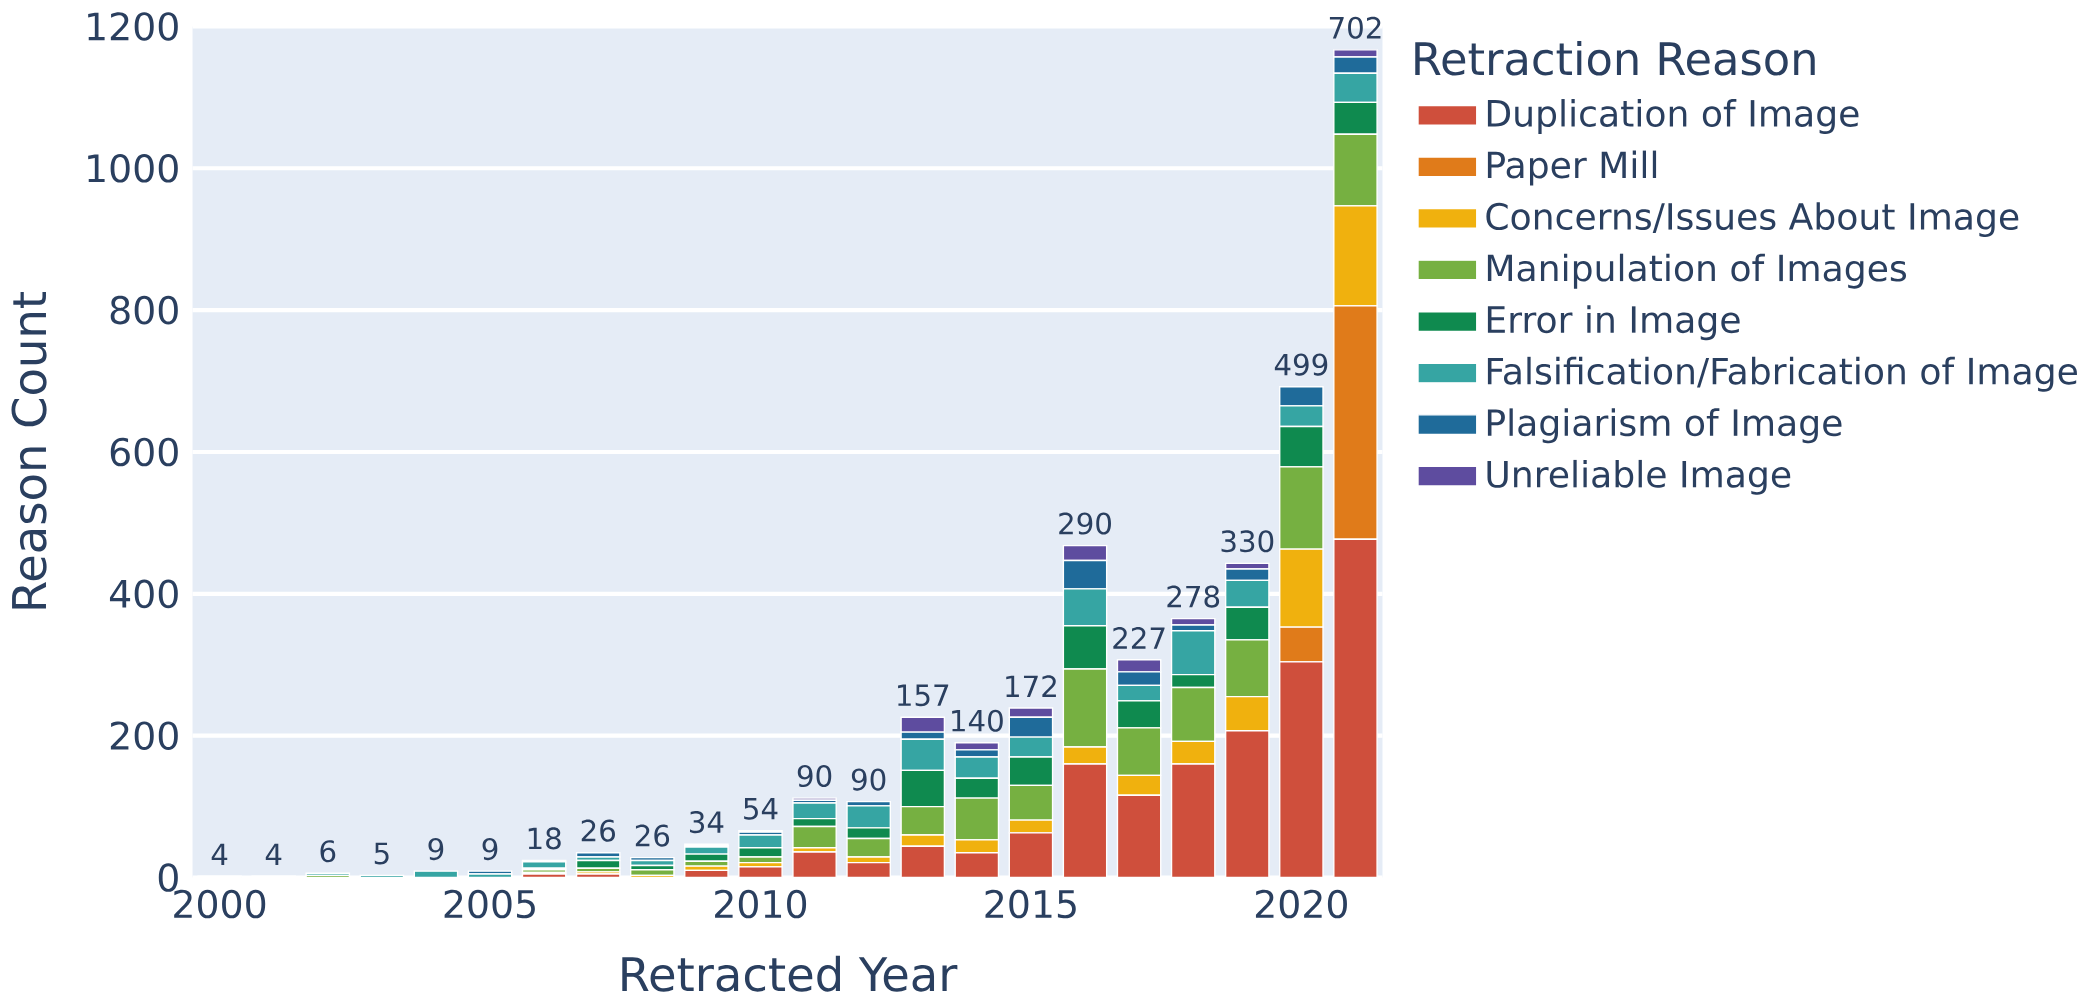 This screenshot has width=2096, height=1003. What do you see at coordinates (1301, 904) in the screenshot?
I see `x-tick-label: 2020` at bounding box center [1301, 904].